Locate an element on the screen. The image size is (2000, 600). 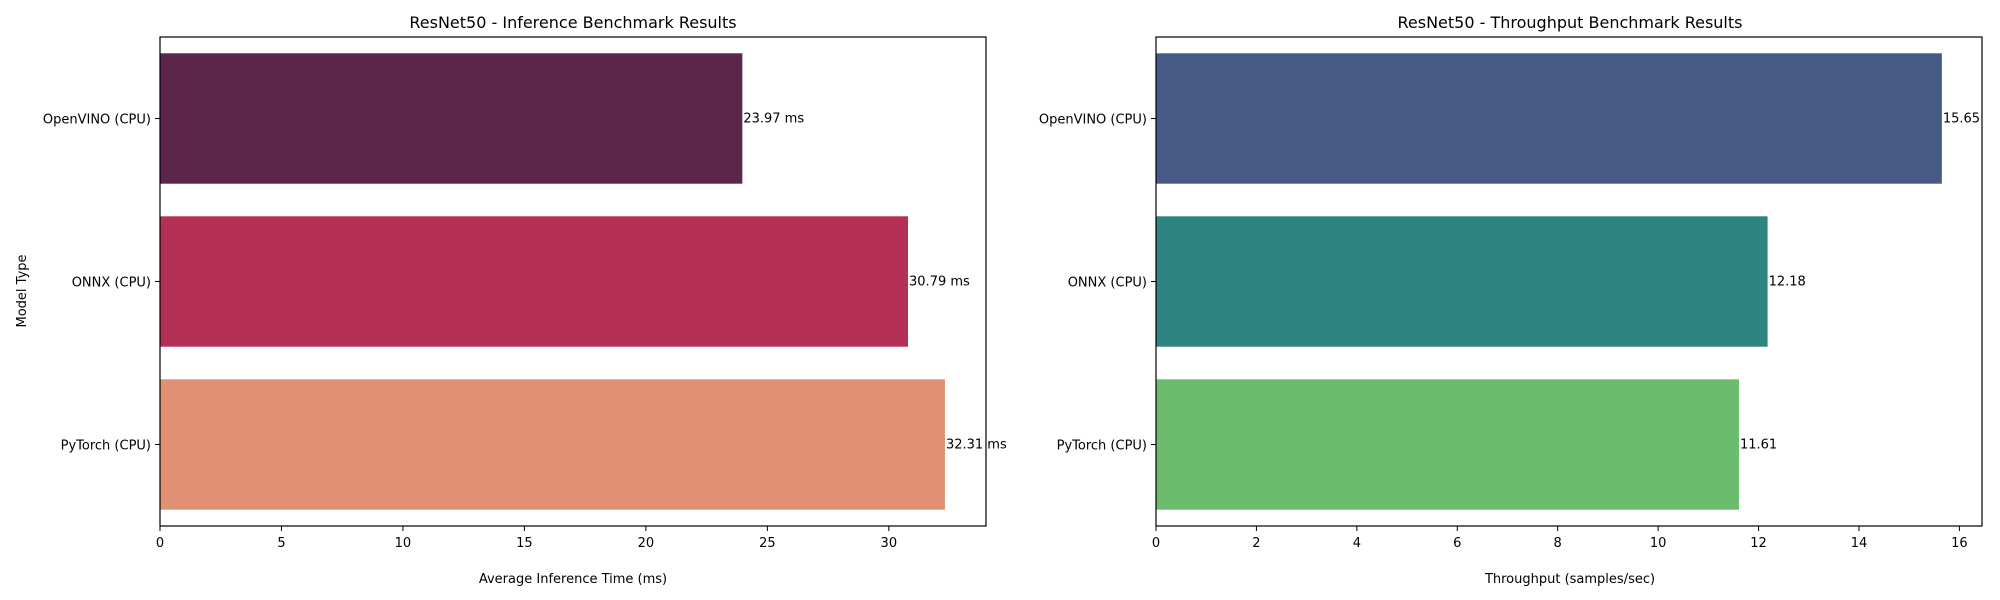
inference-bar-pytorch-cpu is located at coordinates (552, 444).